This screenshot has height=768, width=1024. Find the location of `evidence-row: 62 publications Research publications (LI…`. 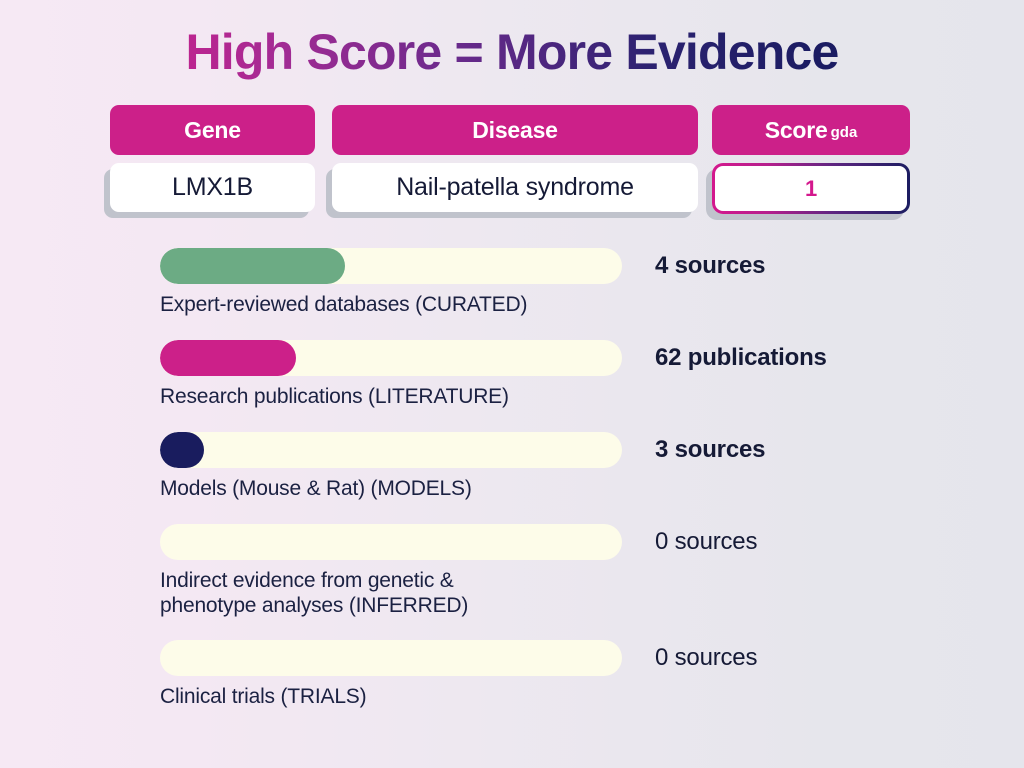

evidence-row: 62 publications Research publications (LI… is located at coordinates (512, 374).